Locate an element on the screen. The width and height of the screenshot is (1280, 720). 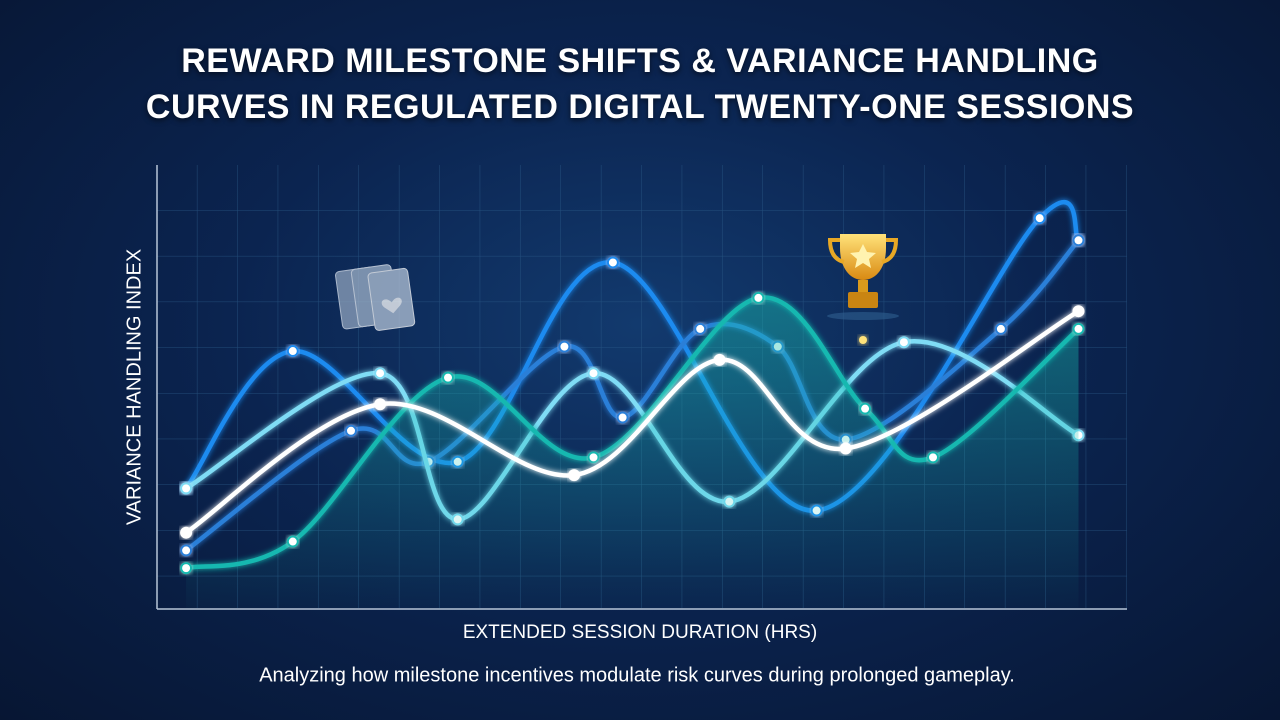
x-axis-label: EXTENDED SESSION DURATION (HRS) is located at coordinates (640, 632).